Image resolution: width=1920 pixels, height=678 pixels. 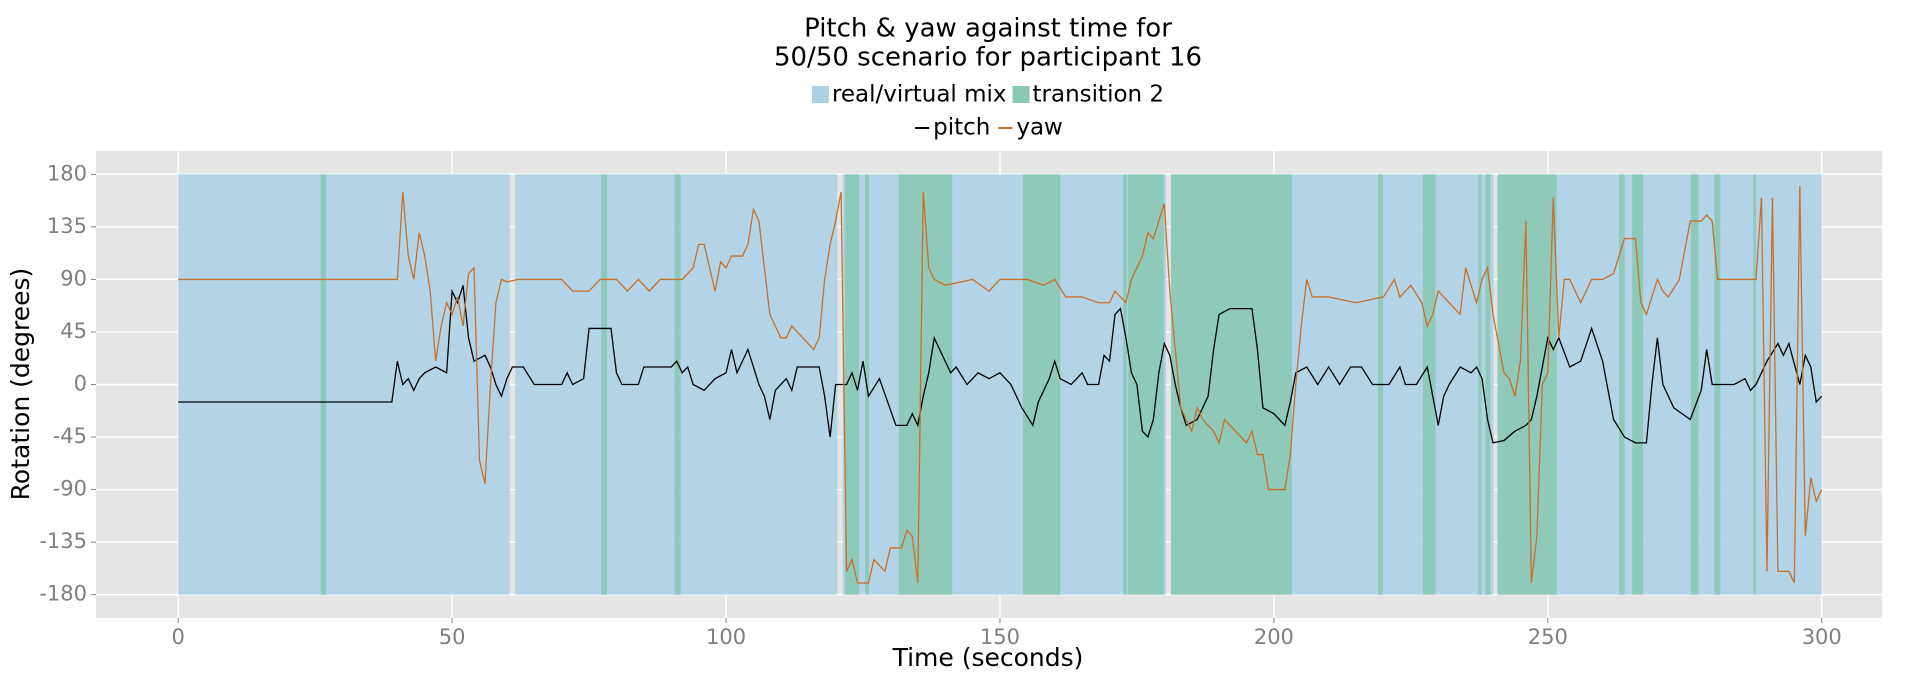 What do you see at coordinates (919, 95) in the screenshot?
I see `legend-label: real/virtual mix` at bounding box center [919, 95].